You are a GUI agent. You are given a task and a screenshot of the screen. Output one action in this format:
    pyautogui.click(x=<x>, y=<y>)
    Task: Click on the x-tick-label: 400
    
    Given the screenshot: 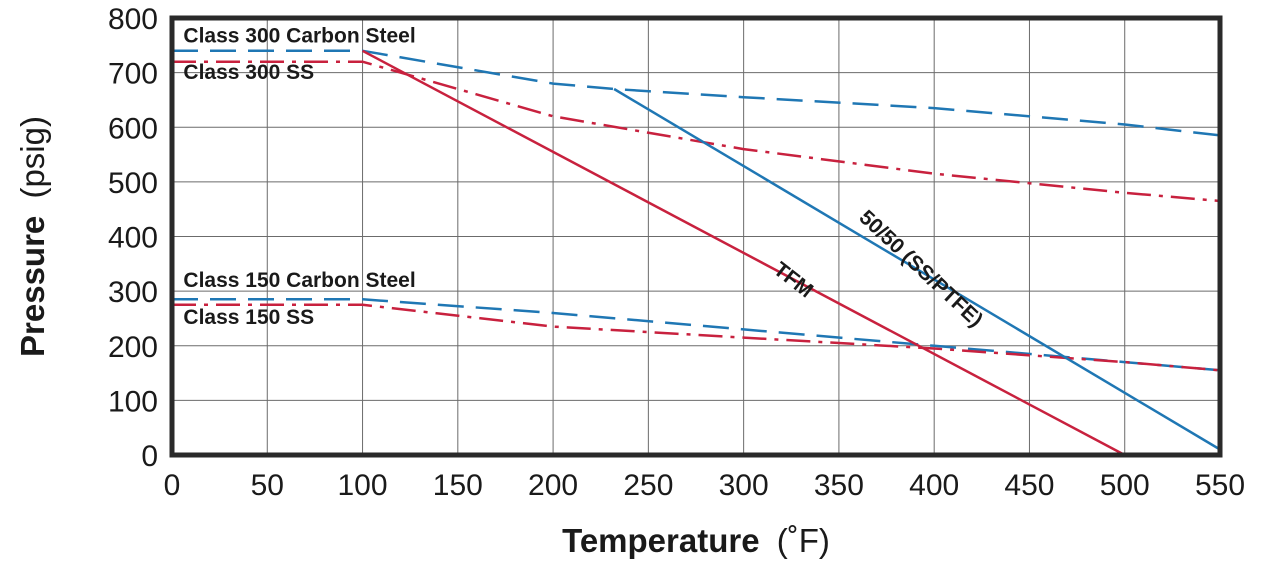 What is the action you would take?
    pyautogui.click(x=934, y=485)
    